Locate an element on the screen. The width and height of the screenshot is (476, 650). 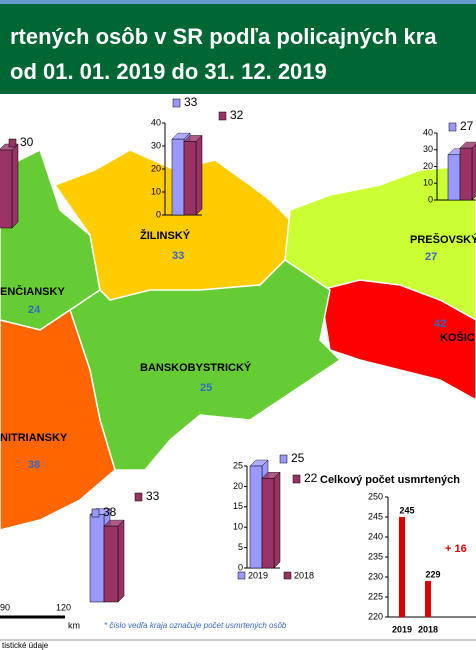
scale-unit: km is located at coordinates (74, 625).